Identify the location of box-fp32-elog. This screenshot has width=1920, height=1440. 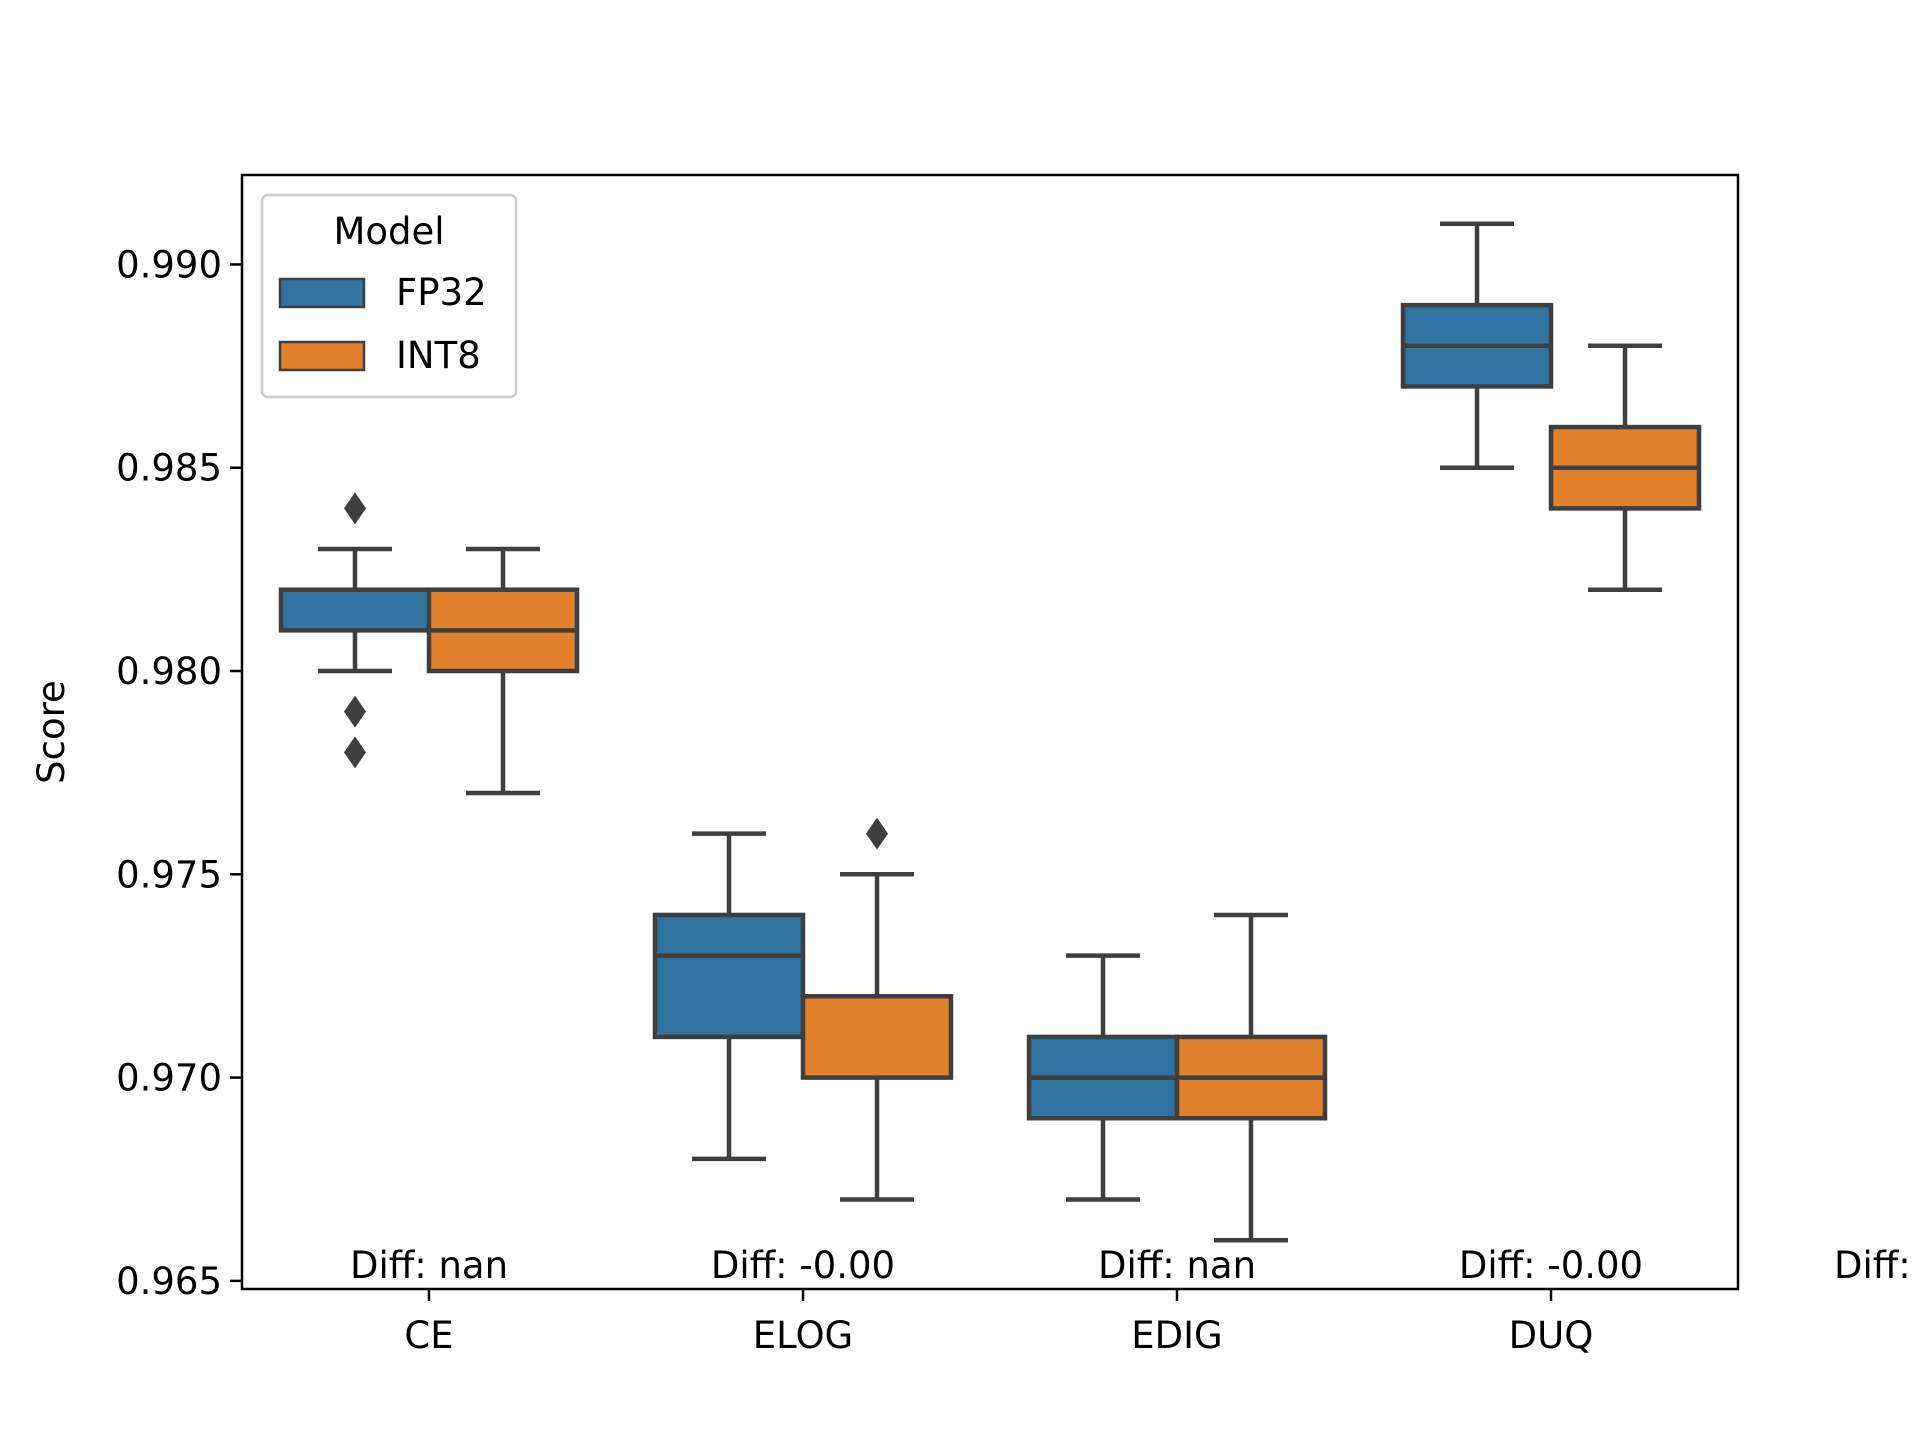
(729, 996).